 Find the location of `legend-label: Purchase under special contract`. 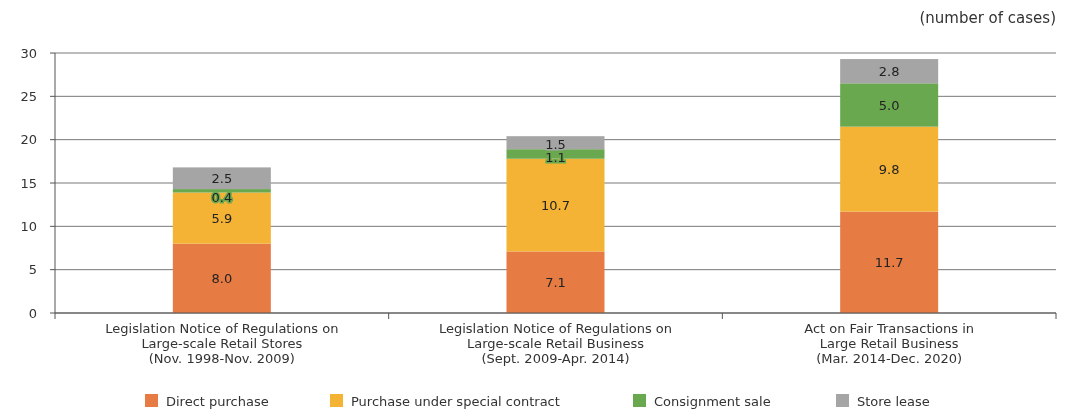

legend-label: Purchase under special contract is located at coordinates (455, 401).